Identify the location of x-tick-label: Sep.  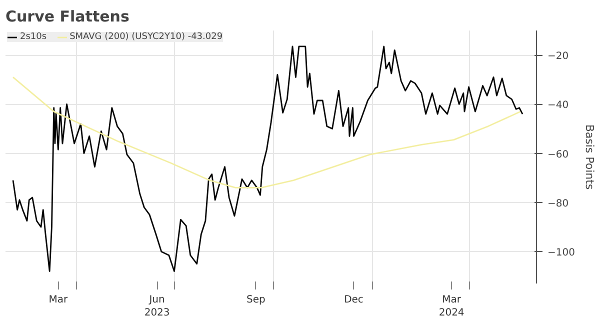
(256, 300).